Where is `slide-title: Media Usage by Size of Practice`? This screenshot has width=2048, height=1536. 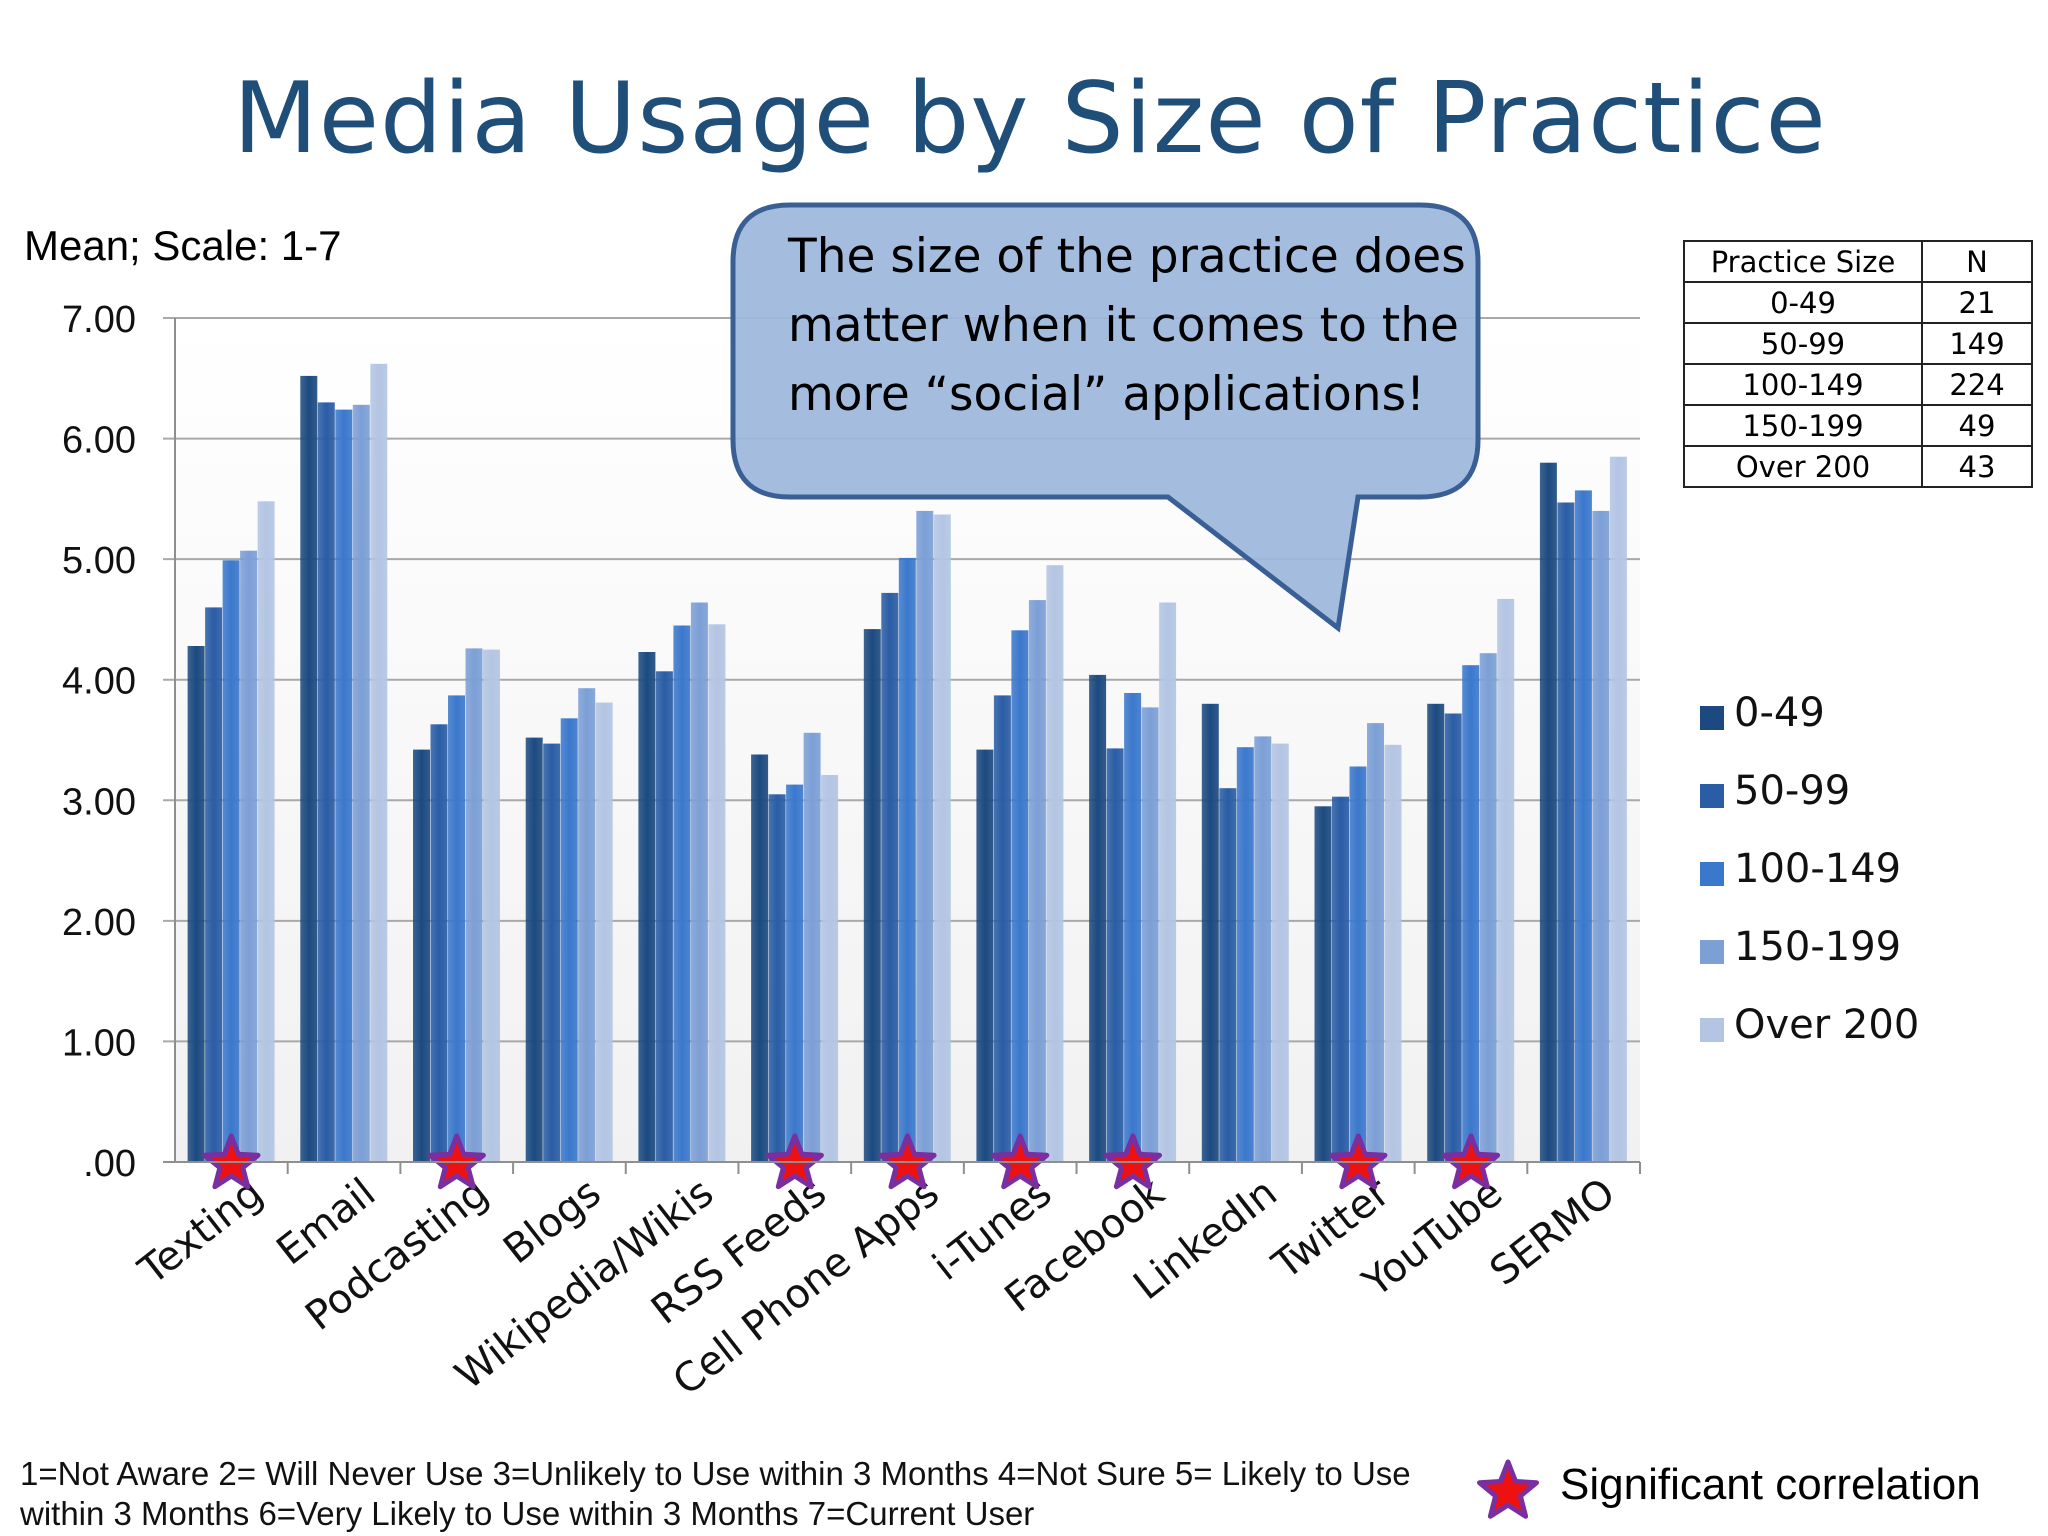
slide-title: Media Usage by Size of Practice is located at coordinates (1030, 119).